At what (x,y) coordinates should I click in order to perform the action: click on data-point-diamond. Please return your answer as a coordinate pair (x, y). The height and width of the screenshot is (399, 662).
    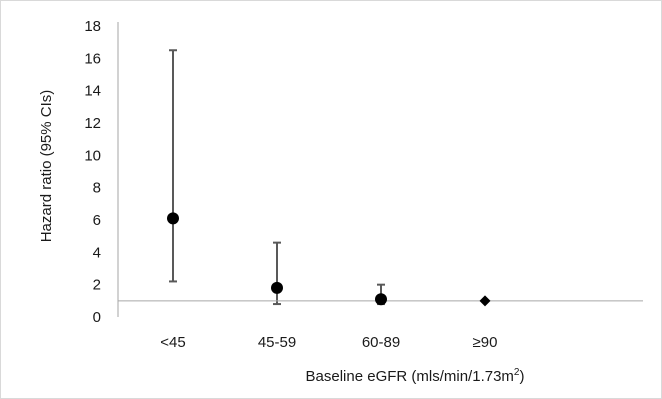
    Looking at the image, I should click on (485, 301).